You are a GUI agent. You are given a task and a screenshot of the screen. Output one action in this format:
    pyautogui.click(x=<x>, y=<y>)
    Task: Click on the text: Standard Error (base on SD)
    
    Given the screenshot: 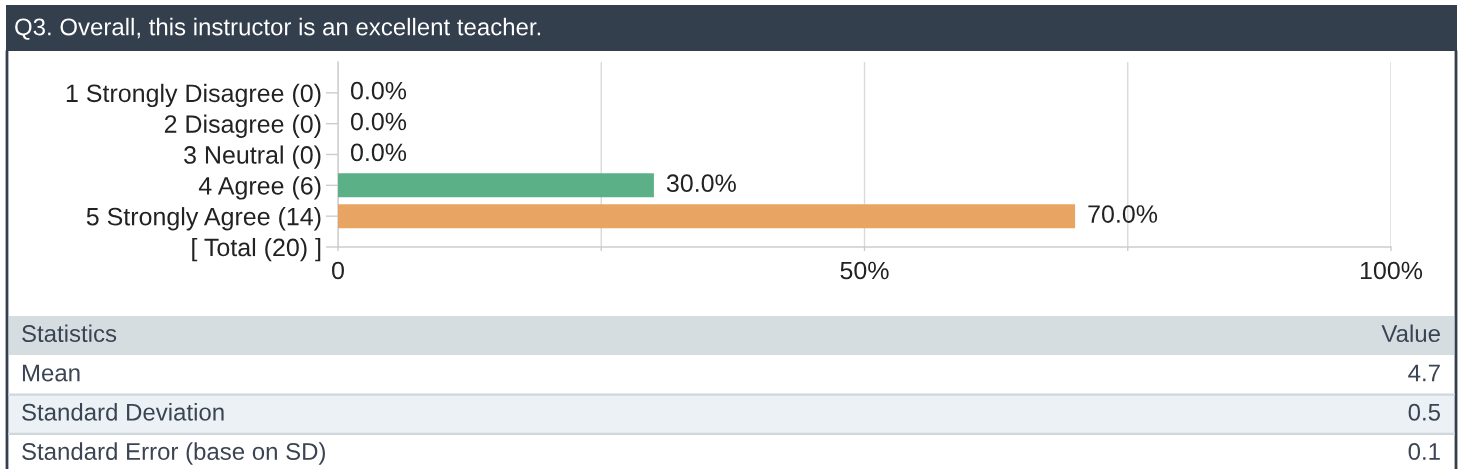 What is the action you would take?
    pyautogui.click(x=173, y=453)
    